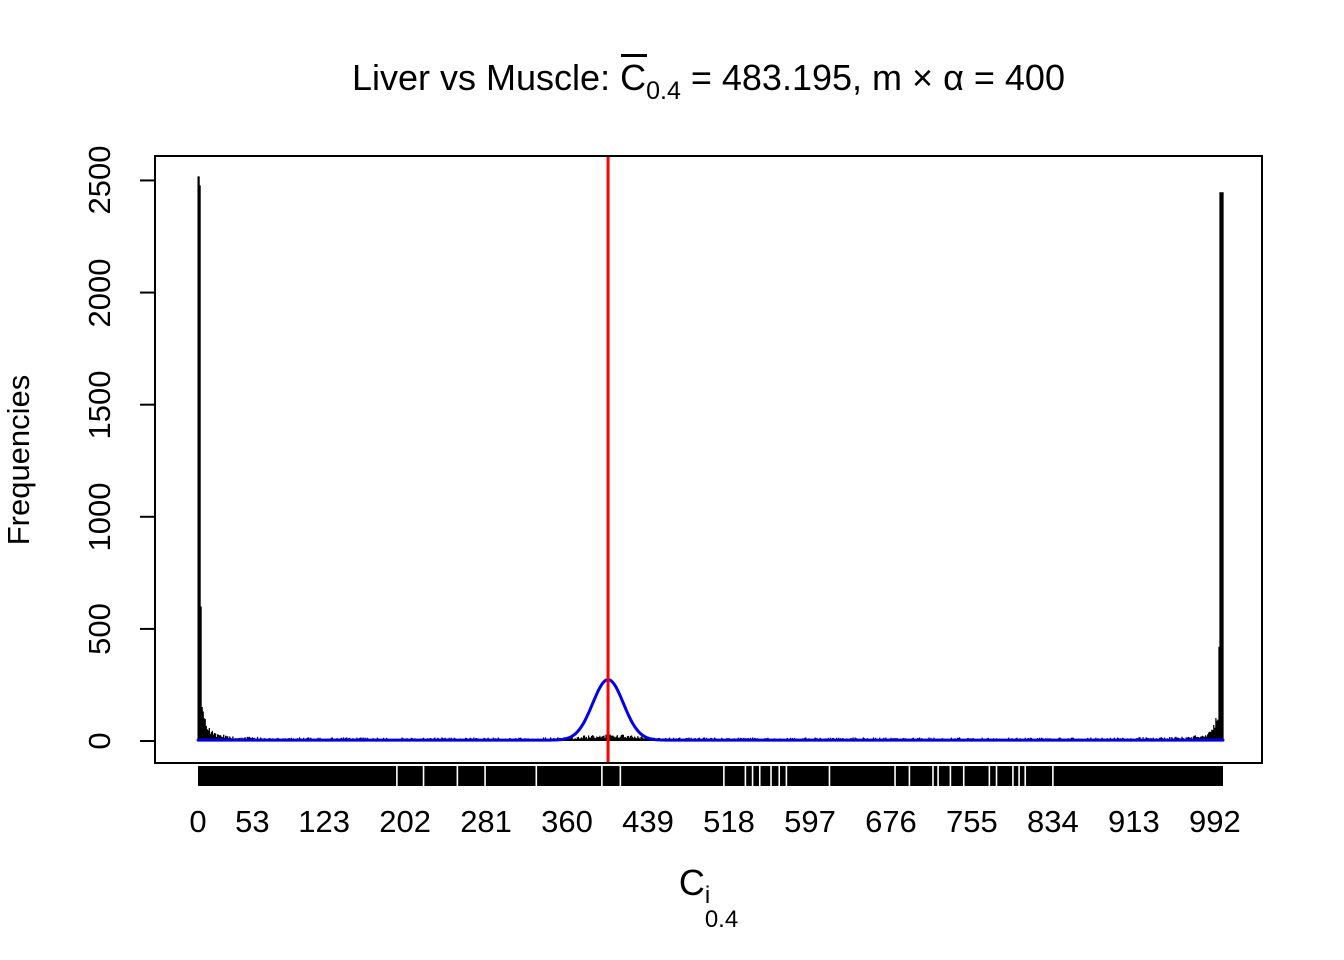  Describe the element at coordinates (1034, 77) in the screenshot. I see `title-param-value: 400` at that location.